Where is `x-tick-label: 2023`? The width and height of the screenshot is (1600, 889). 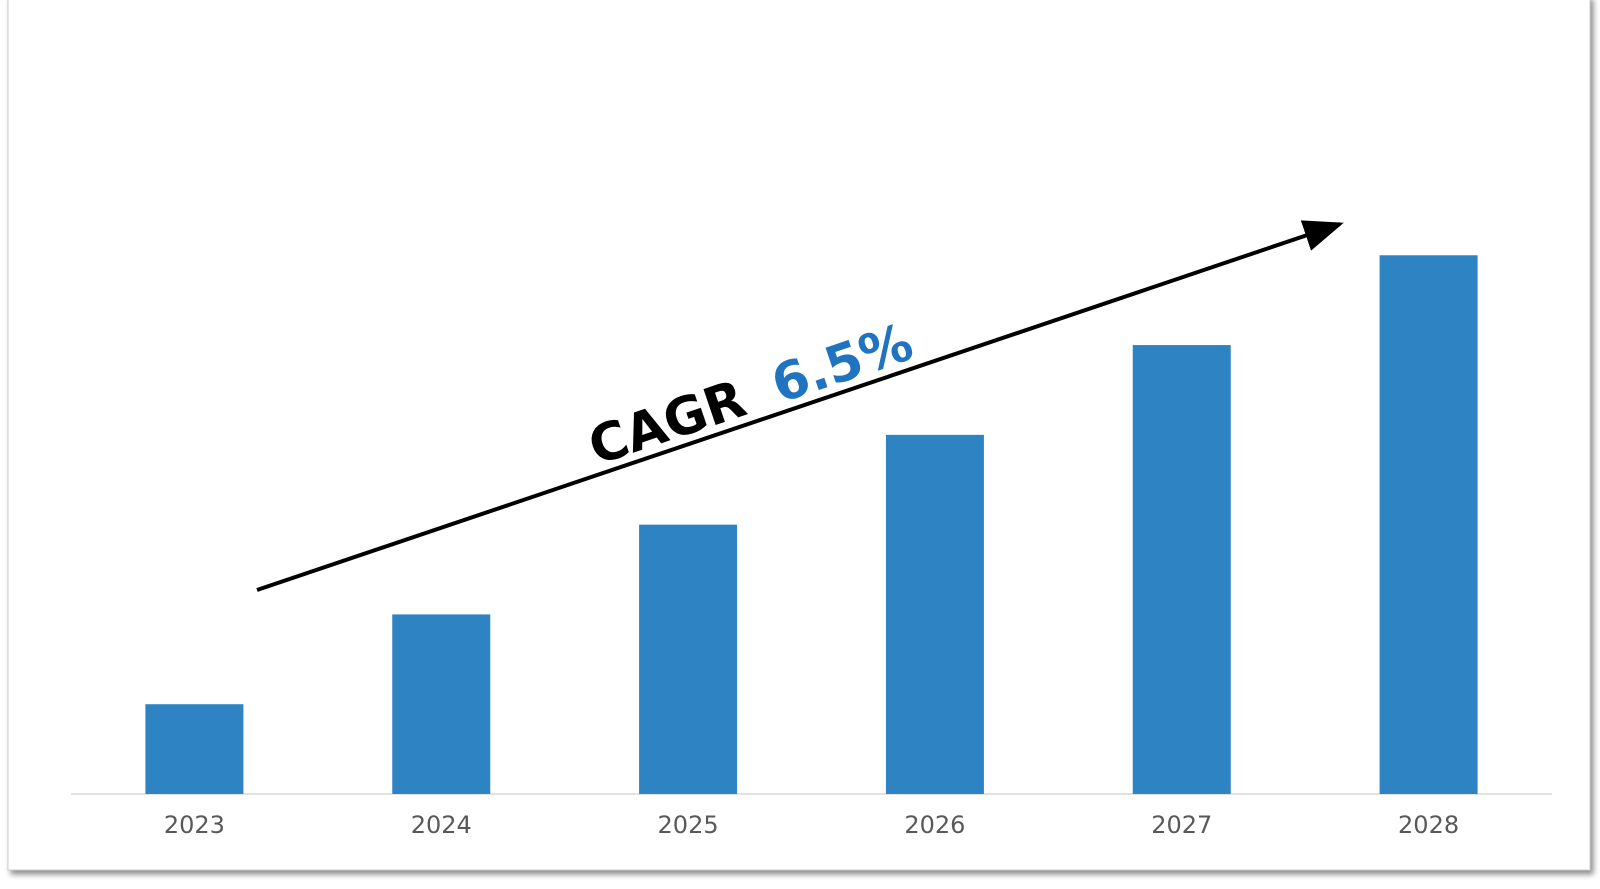 x-tick-label: 2023 is located at coordinates (194, 825).